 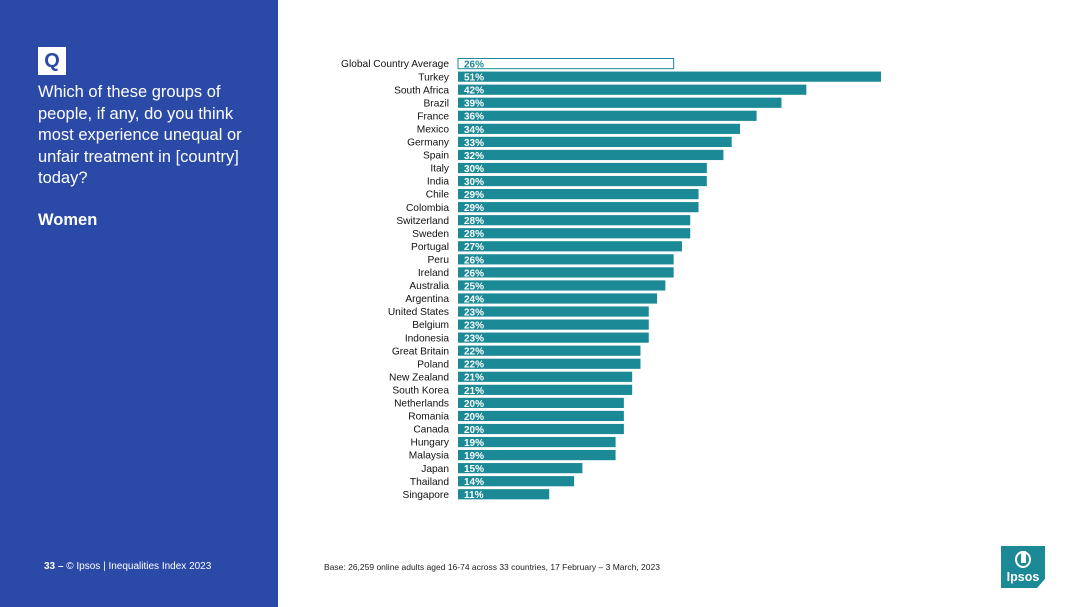 I want to click on category-label: Germany, so click(x=428, y=143).